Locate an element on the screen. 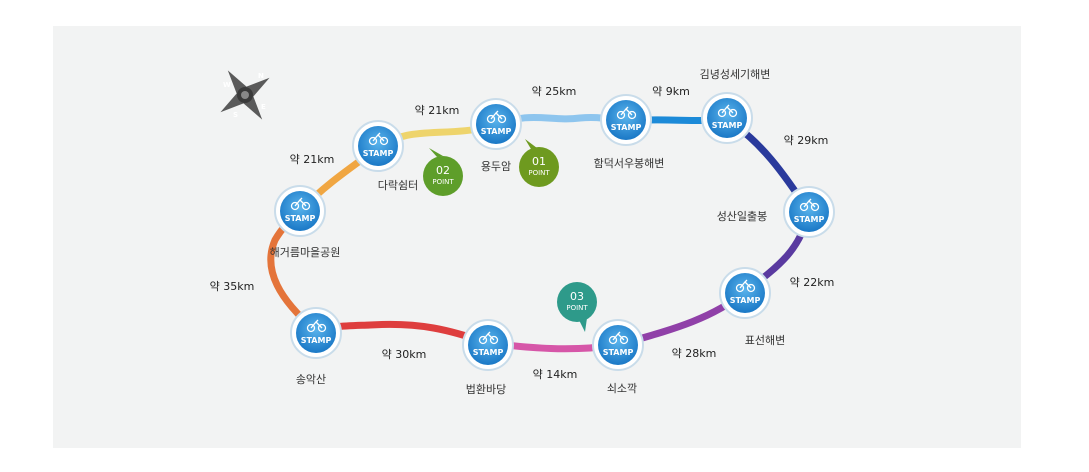  distance-label: 약 30km is located at coordinates (404, 354).